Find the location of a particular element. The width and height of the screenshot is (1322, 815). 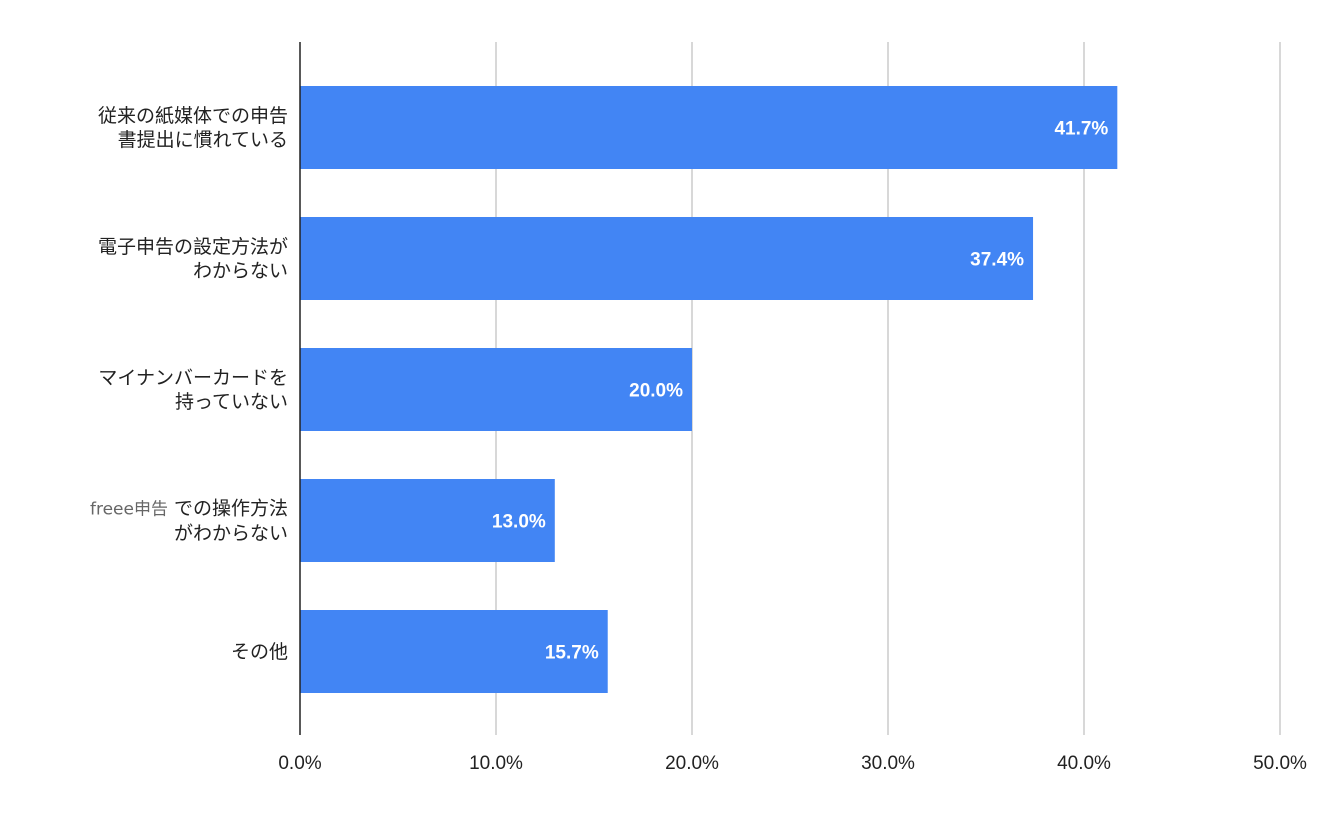

data-label: 13.0% is located at coordinates (519, 522).